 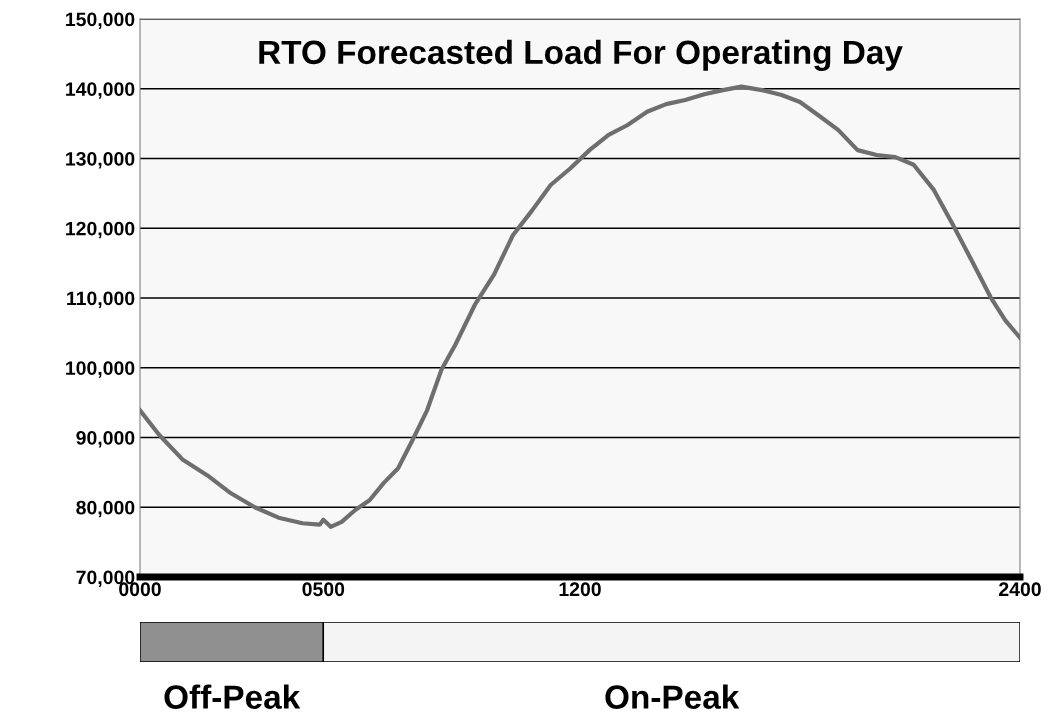 What do you see at coordinates (581, 55) in the screenshot?
I see `text: RTO Forecasted Load For Operating Day` at bounding box center [581, 55].